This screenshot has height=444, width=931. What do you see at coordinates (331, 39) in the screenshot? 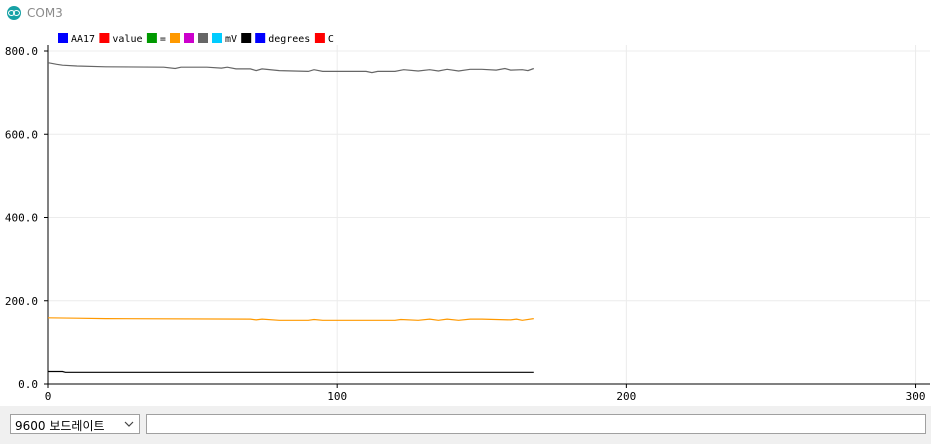
I see `legend-label: C` at bounding box center [331, 39].